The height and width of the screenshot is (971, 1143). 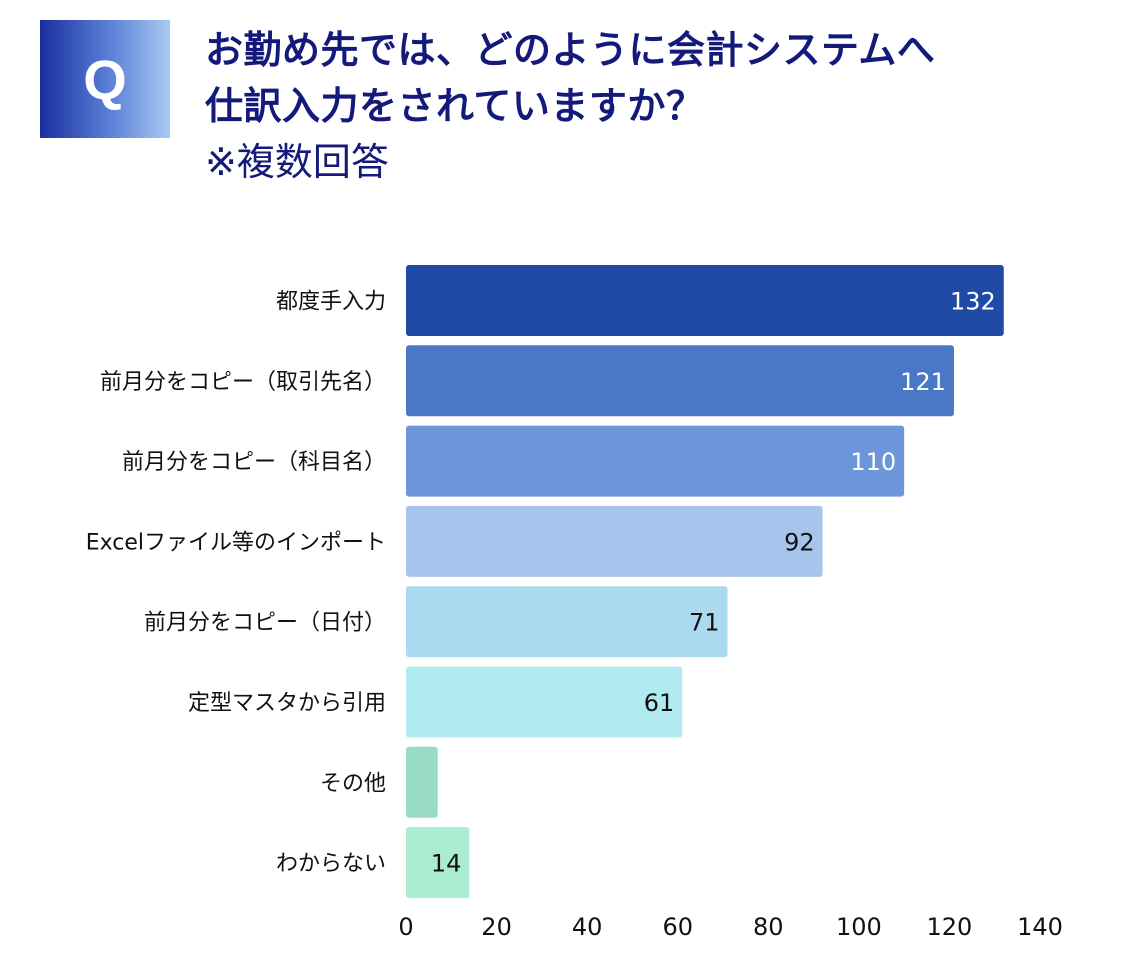 What do you see at coordinates (287, 703) in the screenshot?
I see `category-label-6: 定型マスタから引用` at bounding box center [287, 703].